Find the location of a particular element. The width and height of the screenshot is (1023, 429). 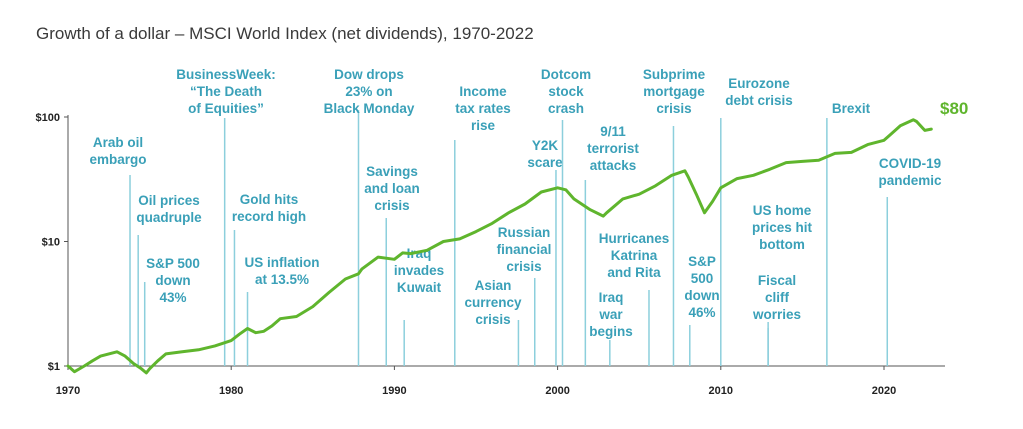

annotation-label: Russian financial crisis is located at coordinates (524, 249).